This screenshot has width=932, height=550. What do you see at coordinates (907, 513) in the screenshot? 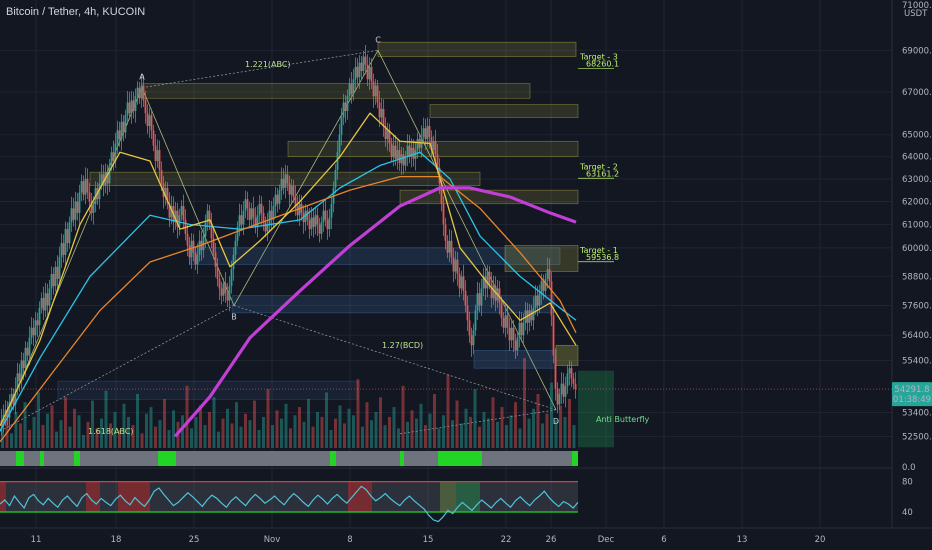
I see `oscillator-axis-label: 40` at bounding box center [907, 513].